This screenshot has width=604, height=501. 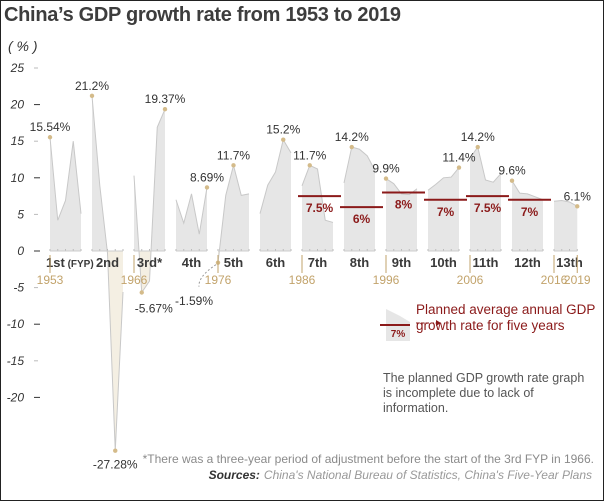 I want to click on fyp-label-1st: 1st (FYP), so click(x=70, y=262).